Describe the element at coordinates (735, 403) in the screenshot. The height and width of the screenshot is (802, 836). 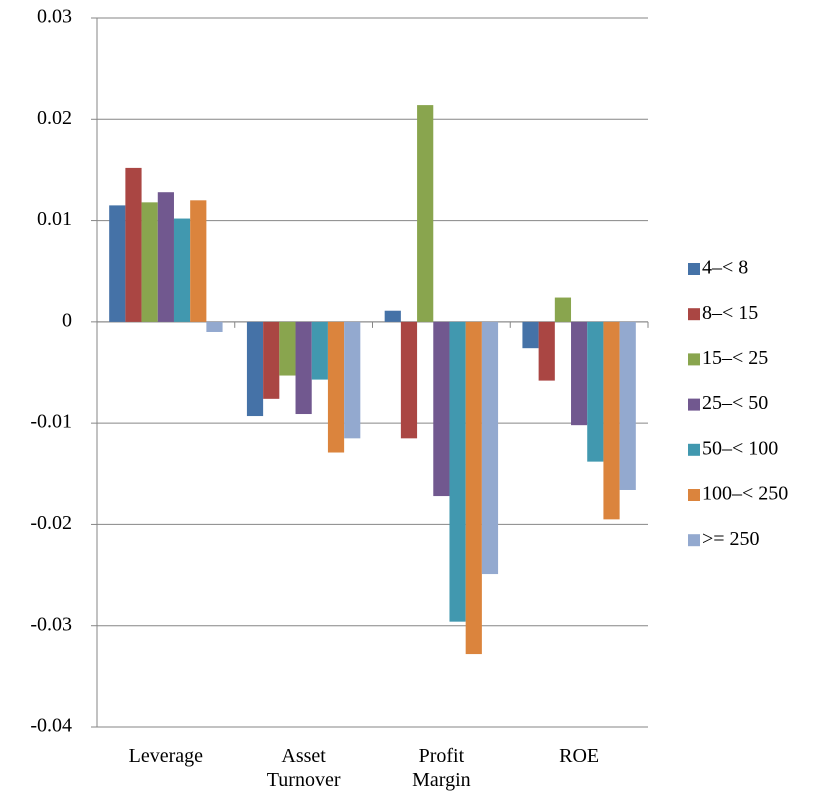
I see `legend-label: 25–< 50` at that location.